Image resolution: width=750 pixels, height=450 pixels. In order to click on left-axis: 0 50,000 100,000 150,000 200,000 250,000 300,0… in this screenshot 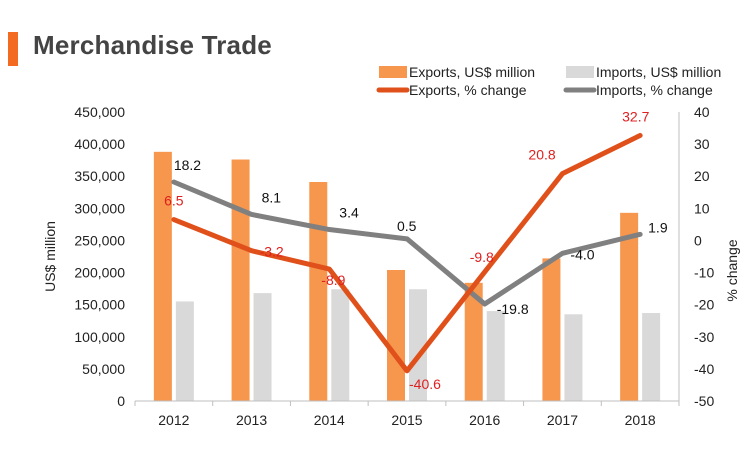, I will do `click(83, 256)`.